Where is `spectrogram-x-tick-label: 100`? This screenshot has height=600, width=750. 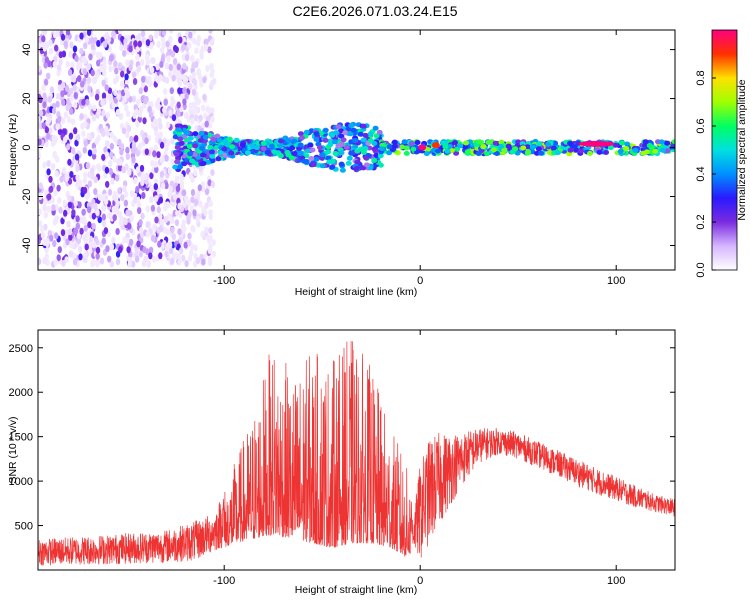 spectrogram-x-tick-label: 100 is located at coordinates (616, 281).